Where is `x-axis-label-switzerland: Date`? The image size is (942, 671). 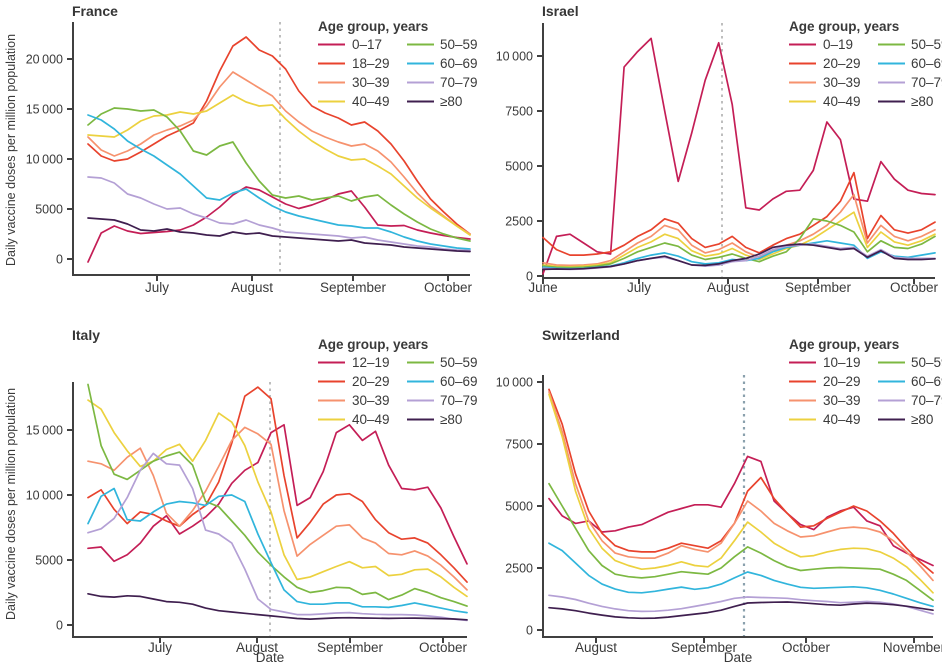 x-axis-label-switzerland: Date is located at coordinates (738, 657).